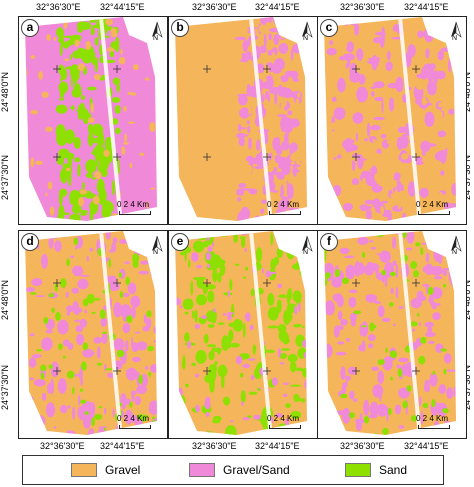 This screenshot has height=487, width=474. I want to click on panel-letter-e: e, so click(180, 242).